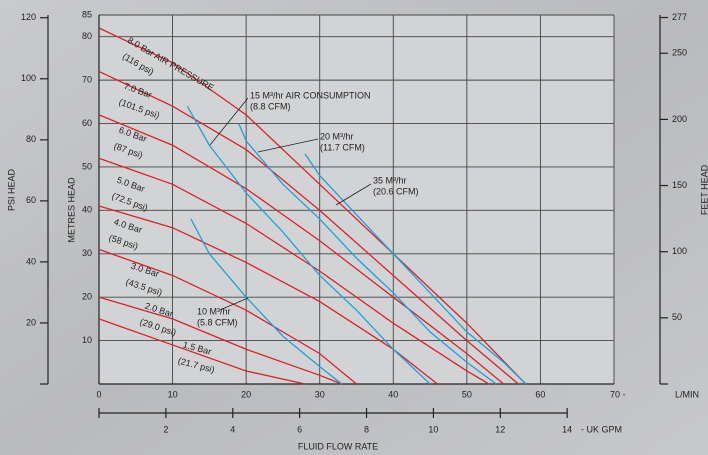 This screenshot has width=708, height=455. What do you see at coordinates (540, 394) in the screenshot?
I see `x-tick-label: 60` at bounding box center [540, 394].